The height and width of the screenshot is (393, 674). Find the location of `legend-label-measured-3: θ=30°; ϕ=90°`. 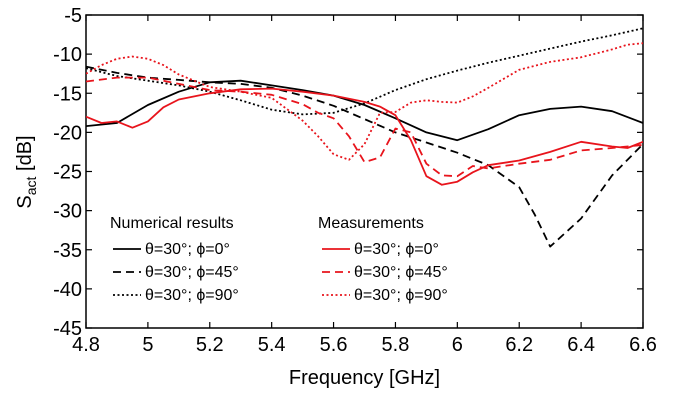

legend-label-measured-3: θ=30°; ϕ=90° is located at coordinates (401, 295).